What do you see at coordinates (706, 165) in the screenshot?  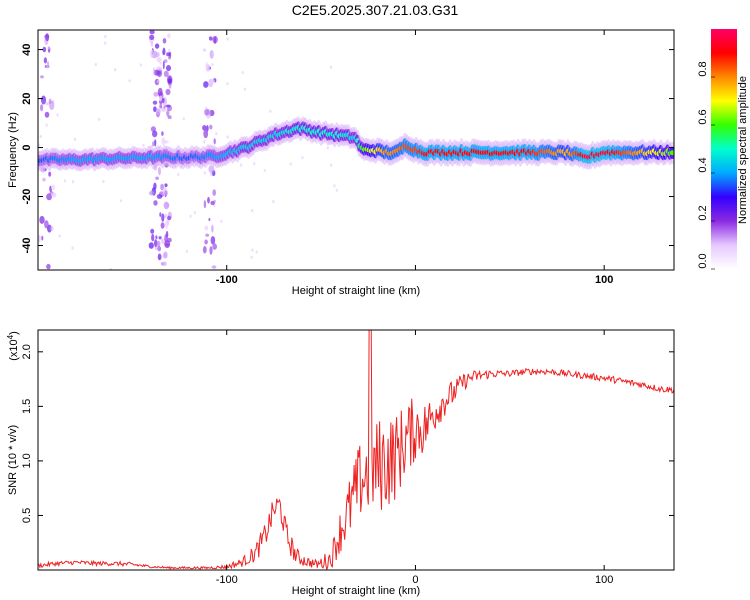 I see `colorbar-ticks: 0.0 0.2 0.4 0.6 0.8` at bounding box center [706, 165].